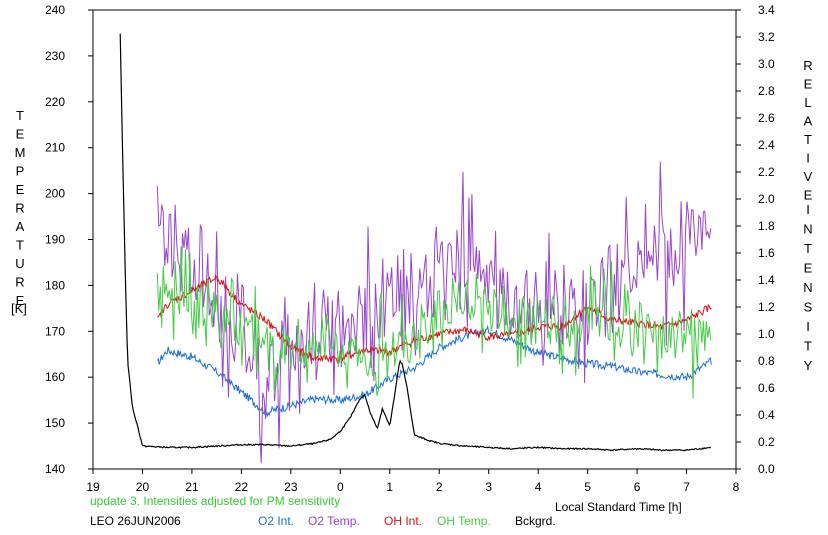 The image size is (828, 535). Describe the element at coordinates (488, 487) in the screenshot. I see `x-tick-label: 3` at that location.